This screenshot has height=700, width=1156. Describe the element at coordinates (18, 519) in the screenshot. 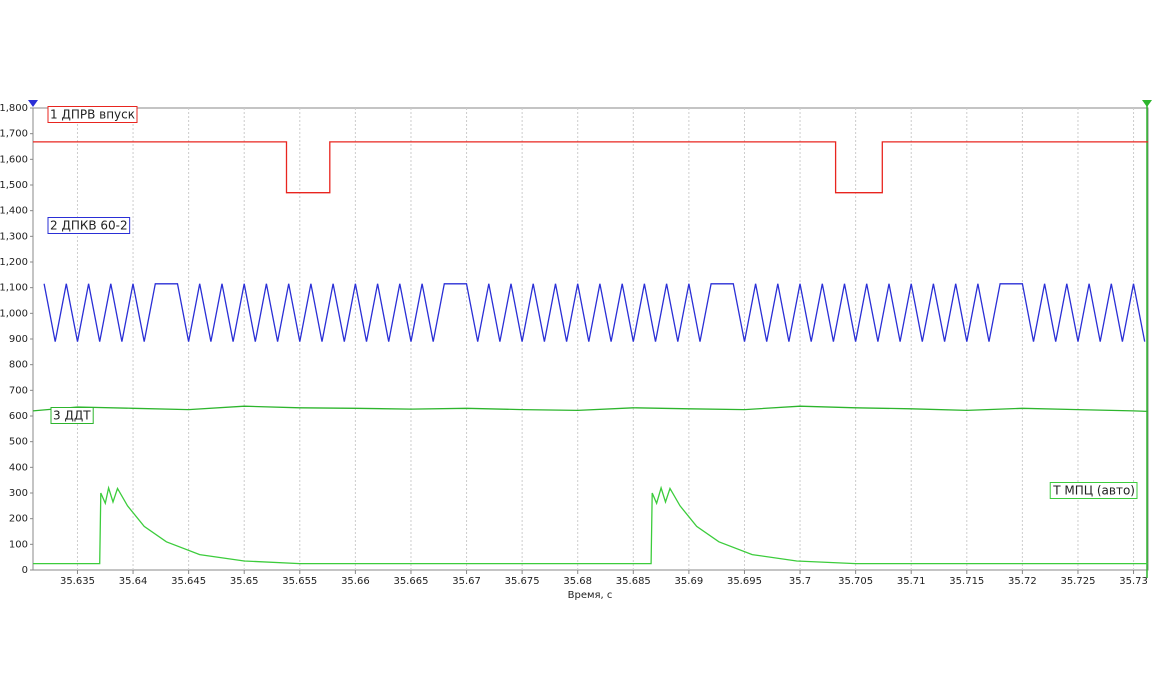

I see `y-tick-label: 200` at that location.